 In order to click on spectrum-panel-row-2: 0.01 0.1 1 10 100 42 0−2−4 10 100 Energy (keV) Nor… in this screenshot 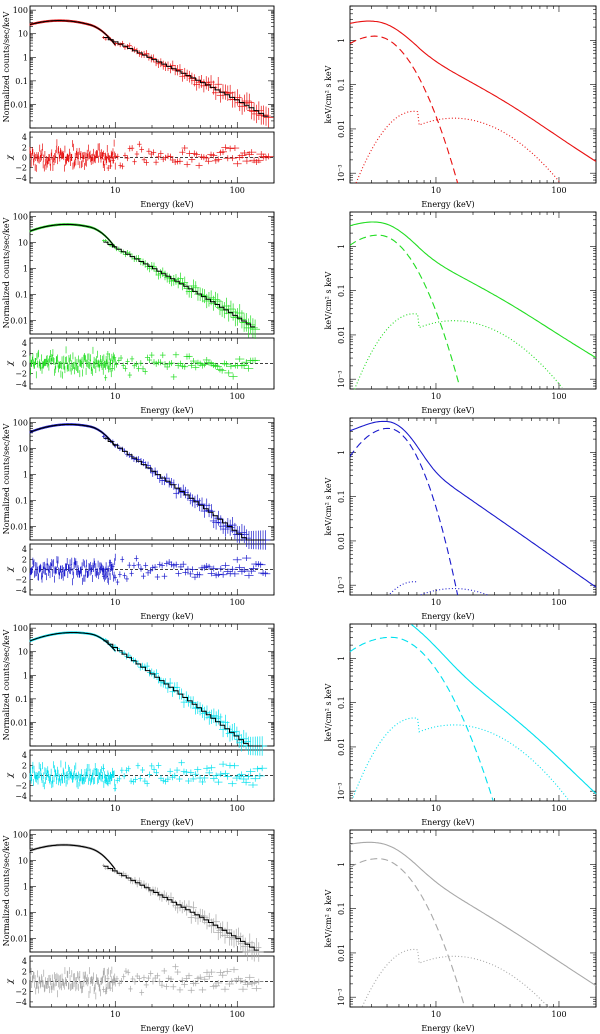, I will do `click(138, 313)`.